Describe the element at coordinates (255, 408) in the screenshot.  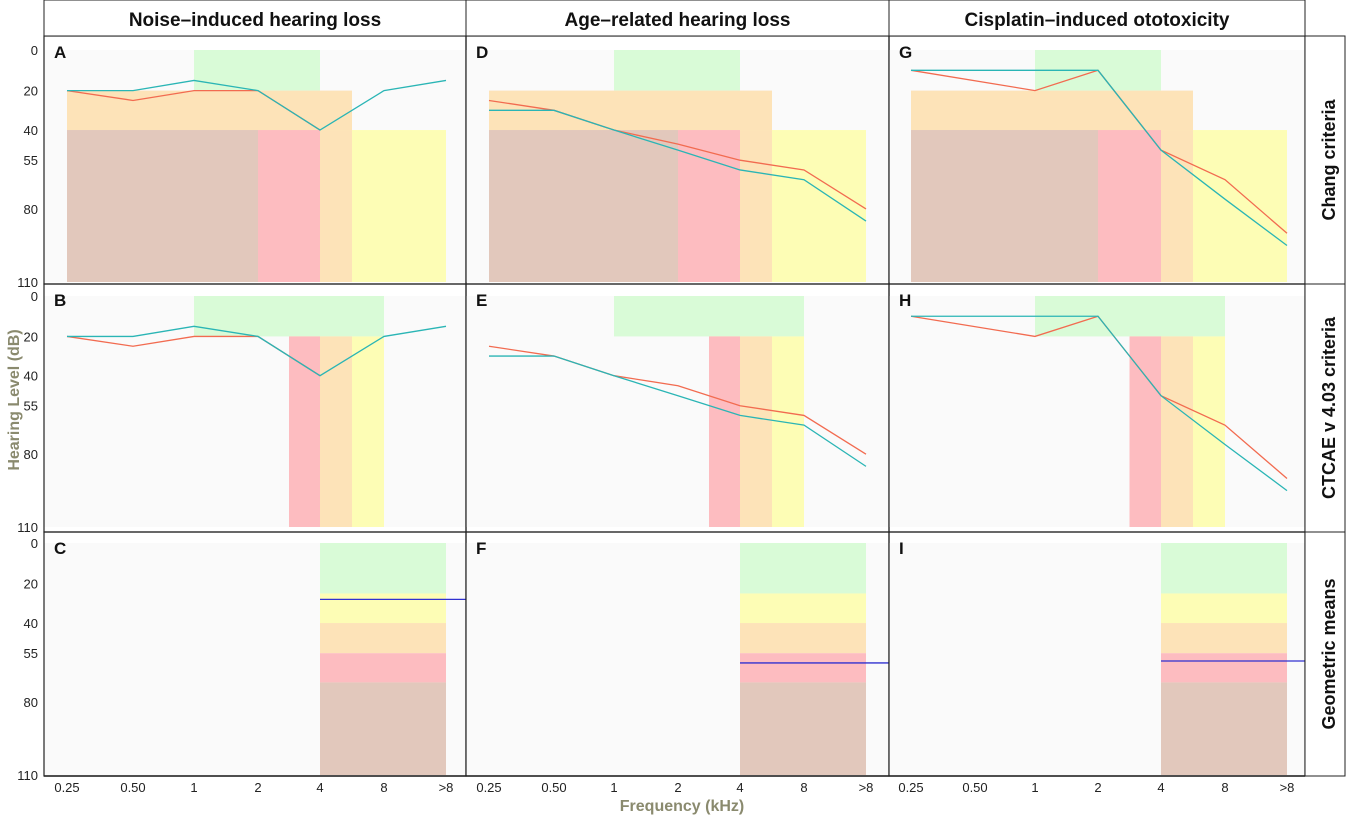
I see `panel-B: B` at that location.